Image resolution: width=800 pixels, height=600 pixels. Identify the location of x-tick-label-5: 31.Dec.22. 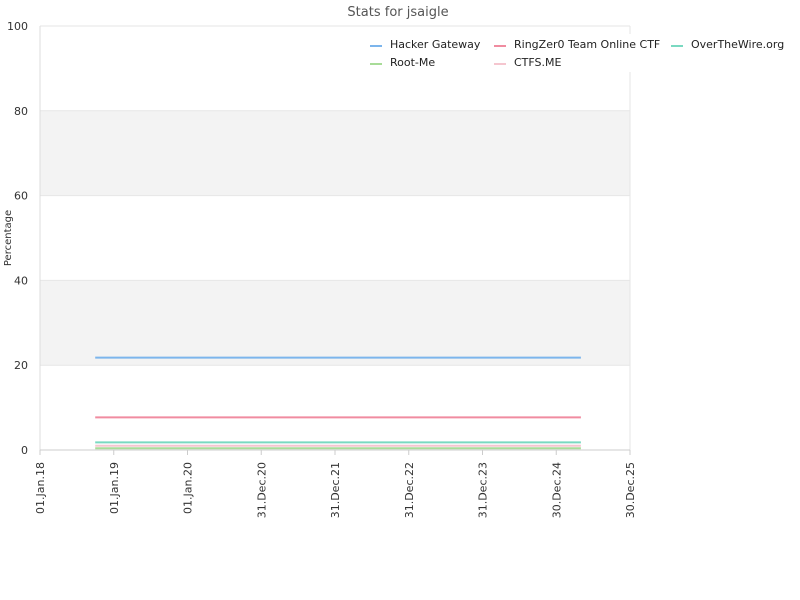
(409, 490).